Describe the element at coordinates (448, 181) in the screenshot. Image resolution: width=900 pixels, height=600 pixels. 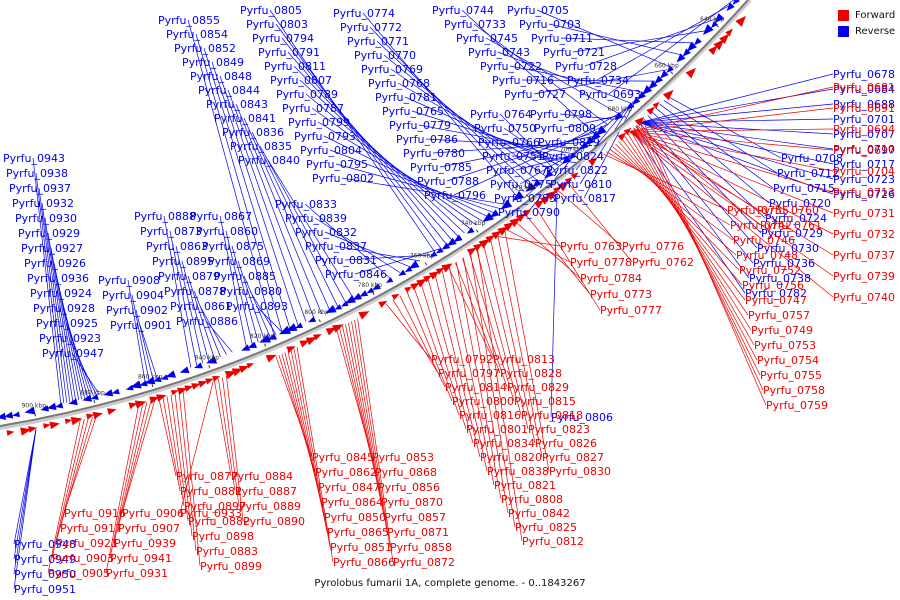
I see `gene-label: Pyrfu_0788` at that location.